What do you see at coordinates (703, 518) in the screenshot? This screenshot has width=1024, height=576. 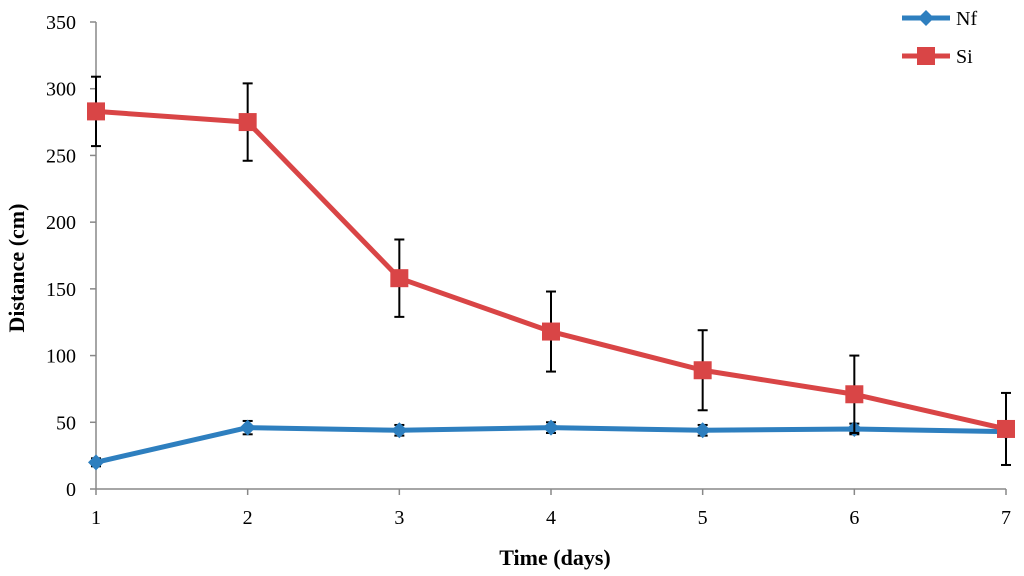 I see `x-tick-label: 5` at bounding box center [703, 518].